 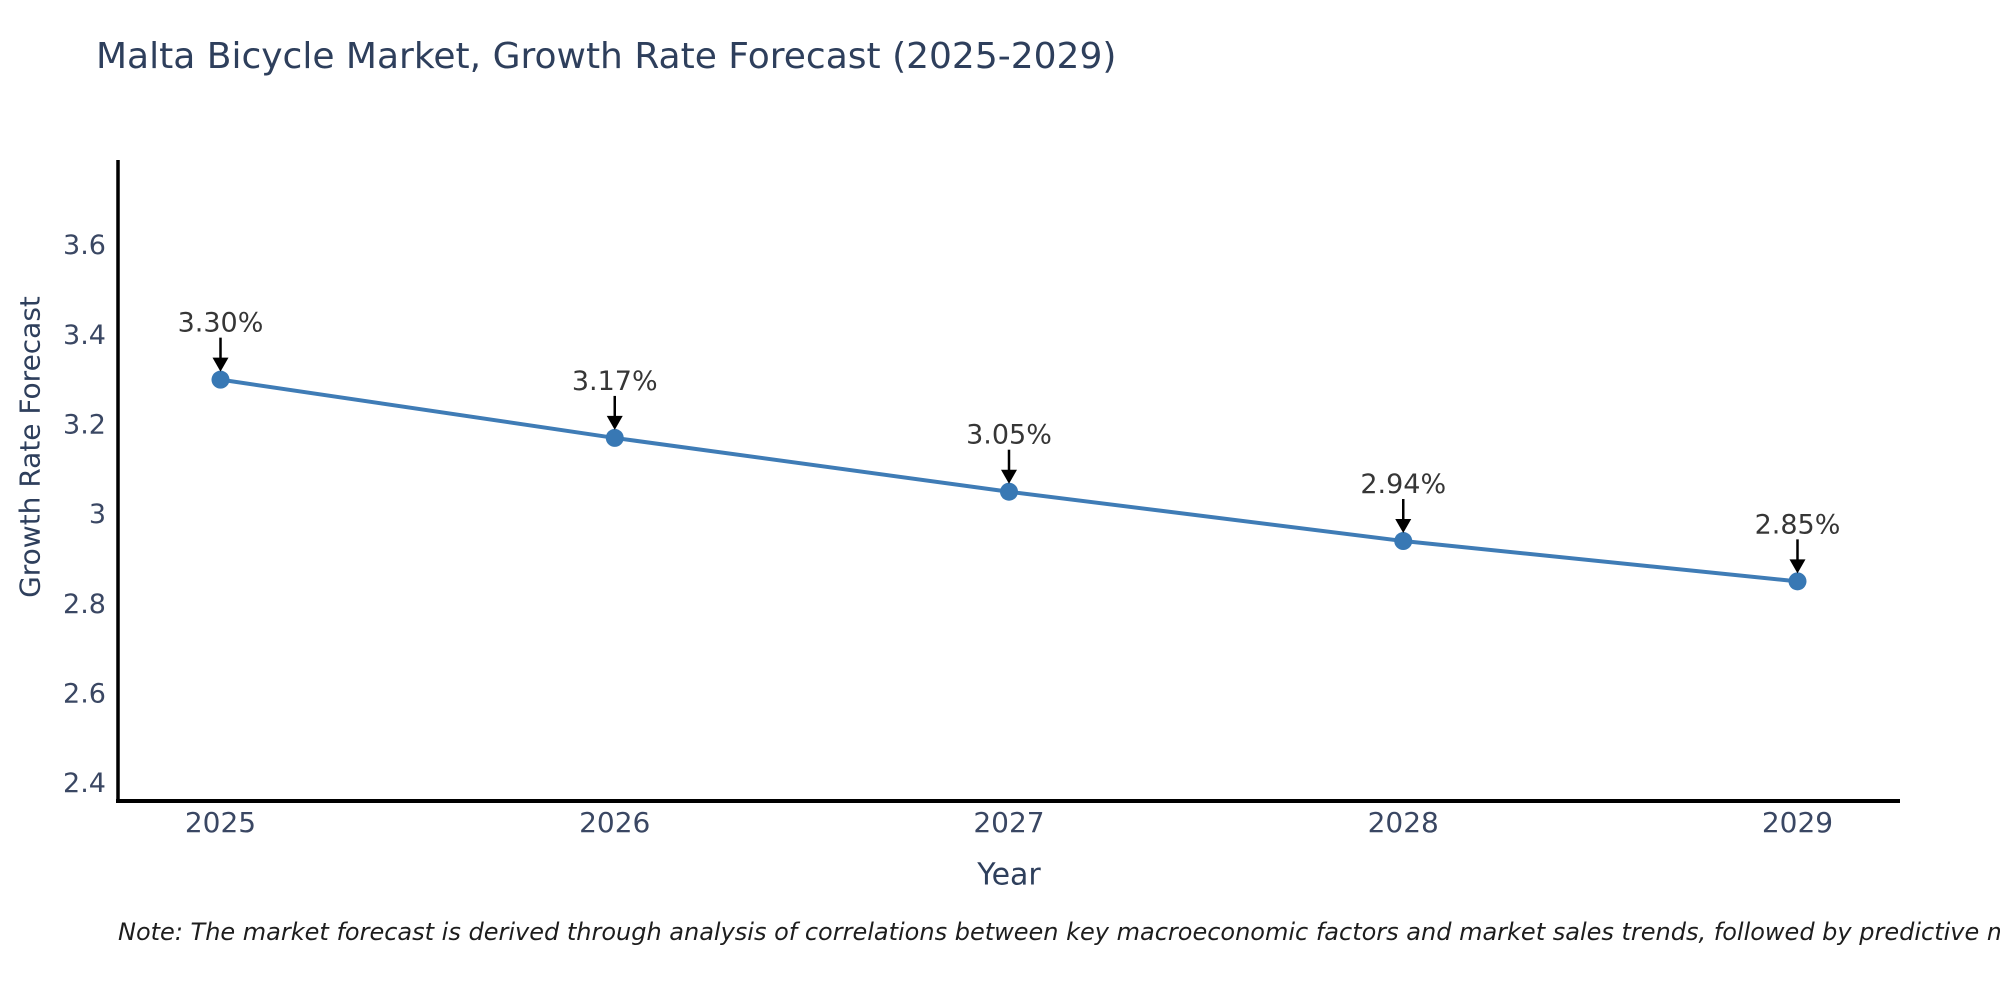 I want to click on x-axis-title: Year, so click(x=1009, y=875).